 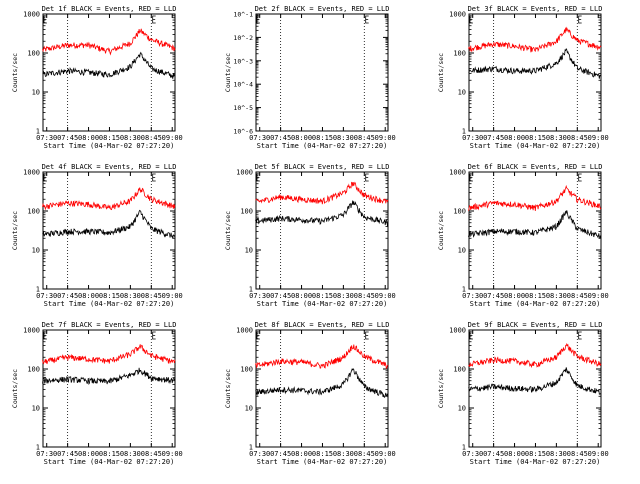 What do you see at coordinates (535, 167) in the screenshot?
I see `chart-title: Det 6f BLACK = Events, RED = LLD` at bounding box center [535, 167].